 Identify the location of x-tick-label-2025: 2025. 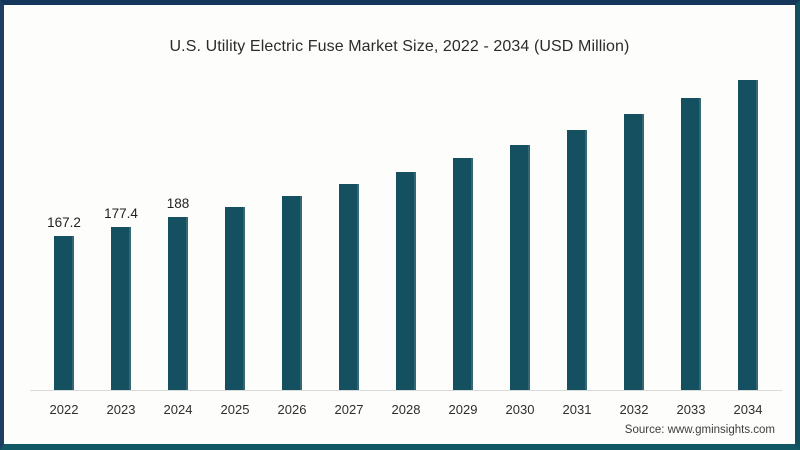
(235, 409).